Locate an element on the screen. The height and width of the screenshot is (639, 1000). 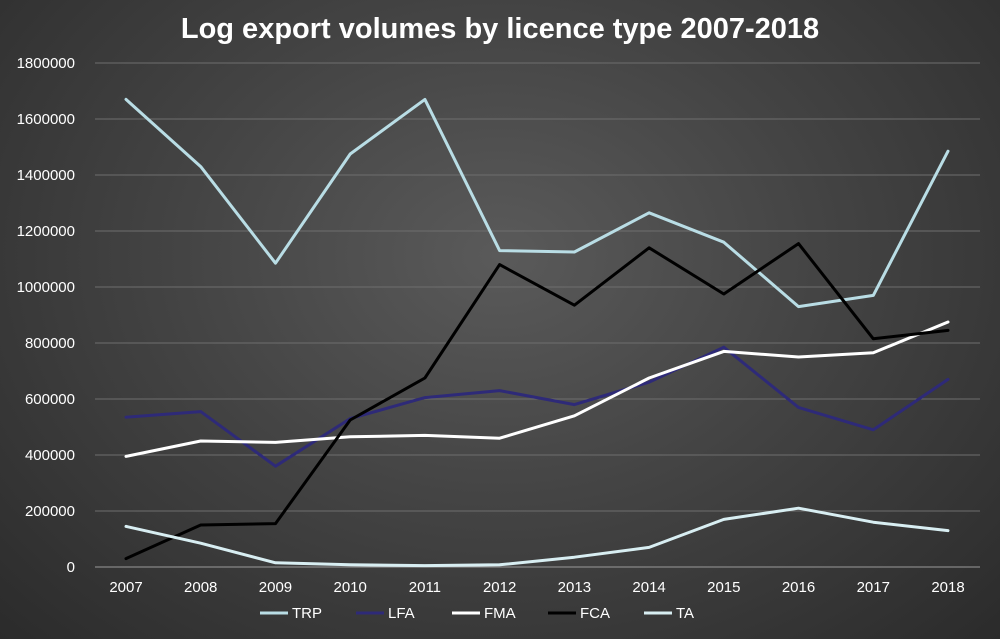
y-tick-label: 1200000 is located at coordinates (46, 231).